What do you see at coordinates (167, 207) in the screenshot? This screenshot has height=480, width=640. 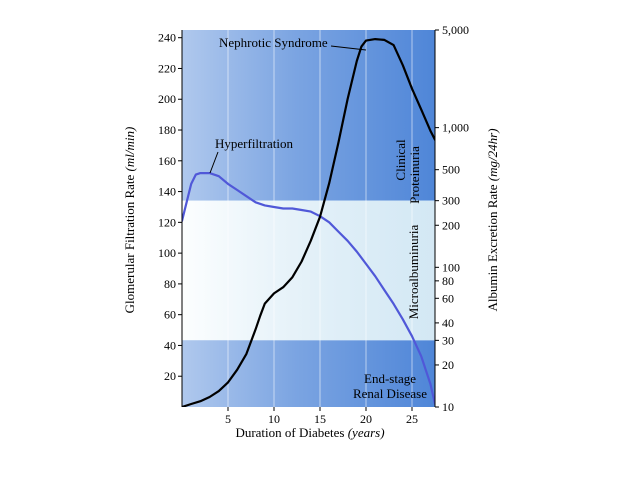 I see `left-tick-labels: 20 40 60 80 100 120 140 160 180 200 220 240` at bounding box center [167, 207].